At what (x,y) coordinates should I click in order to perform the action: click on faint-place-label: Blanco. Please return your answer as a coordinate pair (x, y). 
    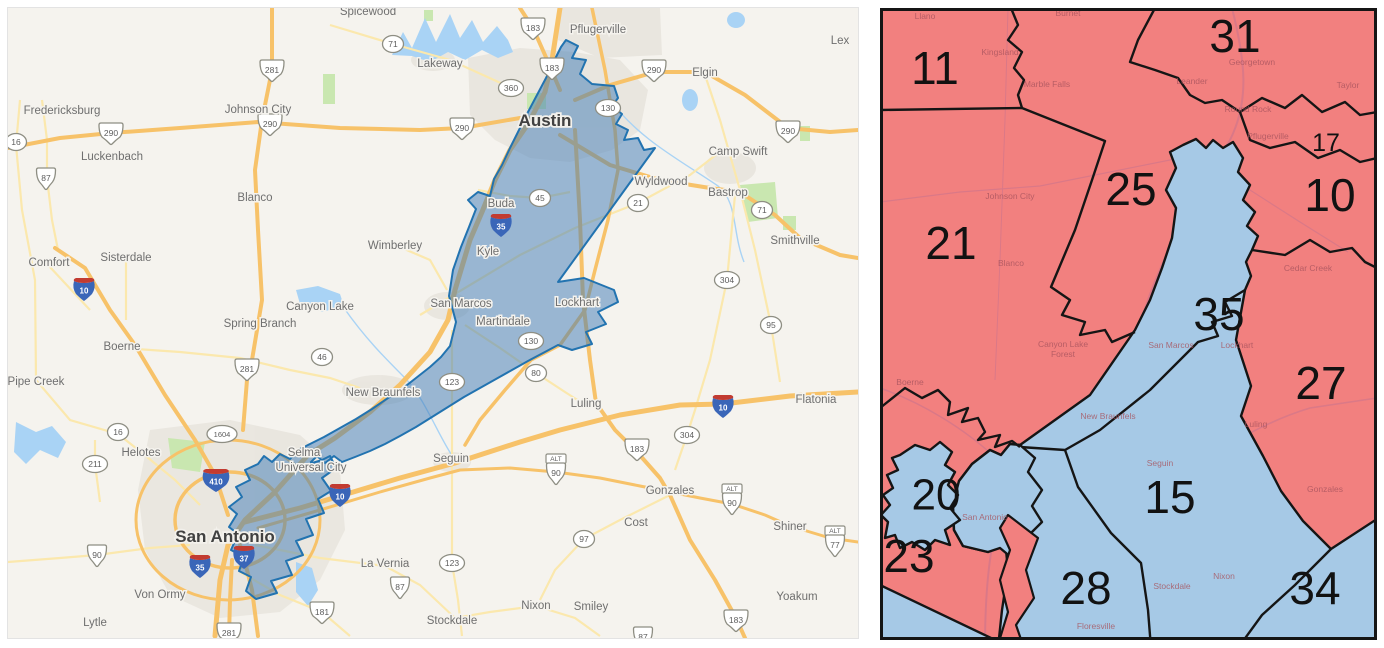
    Looking at the image, I should click on (1011, 263).